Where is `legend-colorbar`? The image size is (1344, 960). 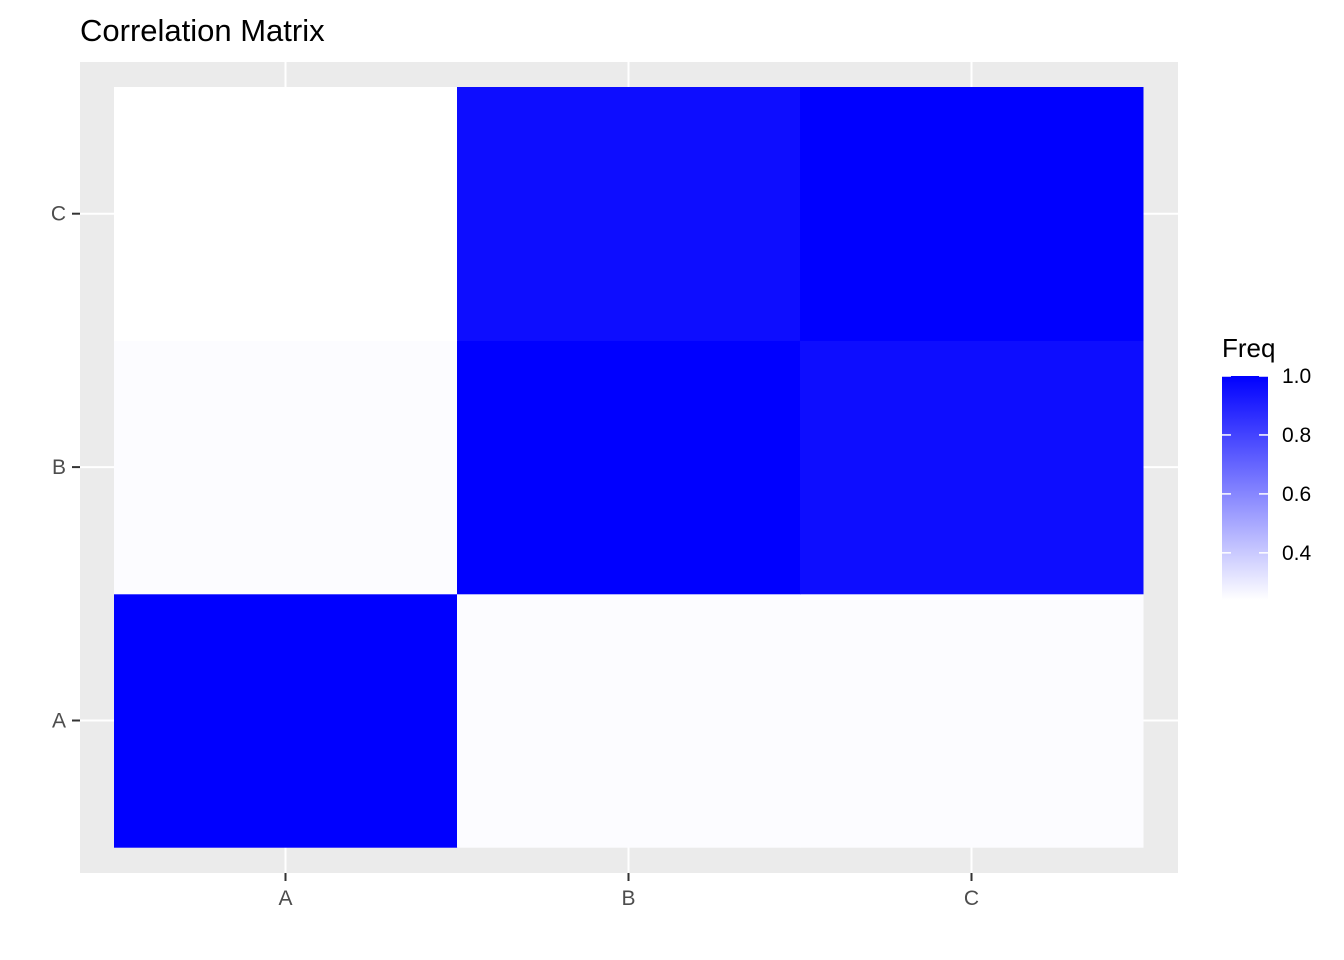 legend-colorbar is located at coordinates (1245, 488).